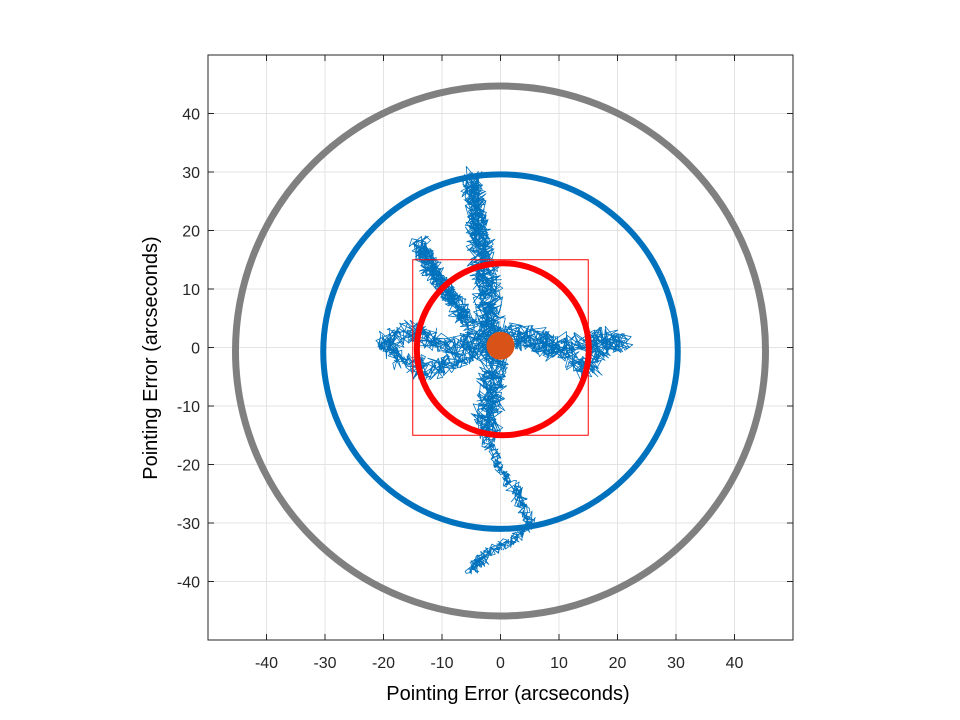 Image resolution: width=960 pixels, height=720 pixels. What do you see at coordinates (188, 407) in the screenshot?
I see `y-tick-label: -10` at bounding box center [188, 407].